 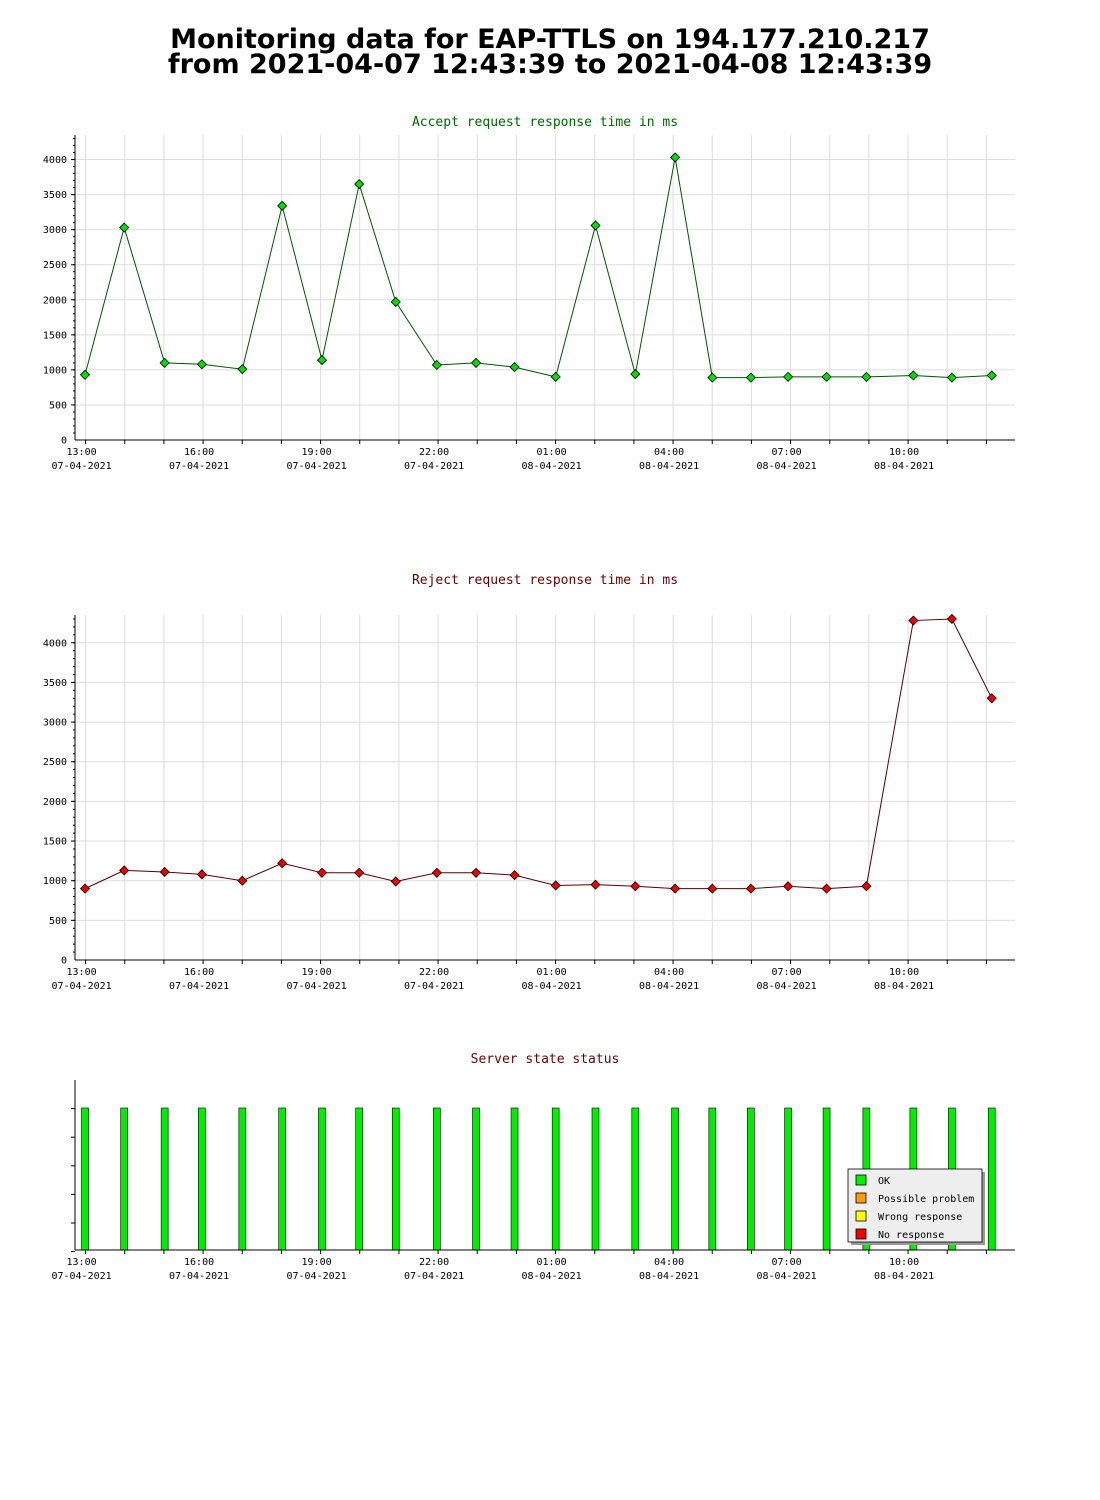 I want to click on y-tick-label: 1000, so click(x=55, y=881).